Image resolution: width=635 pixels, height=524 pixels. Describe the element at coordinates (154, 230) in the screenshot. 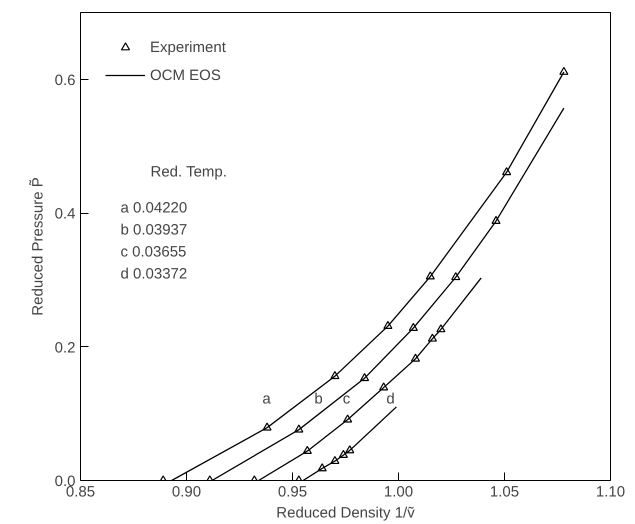

I see `annotation: b 0.03937` at that location.